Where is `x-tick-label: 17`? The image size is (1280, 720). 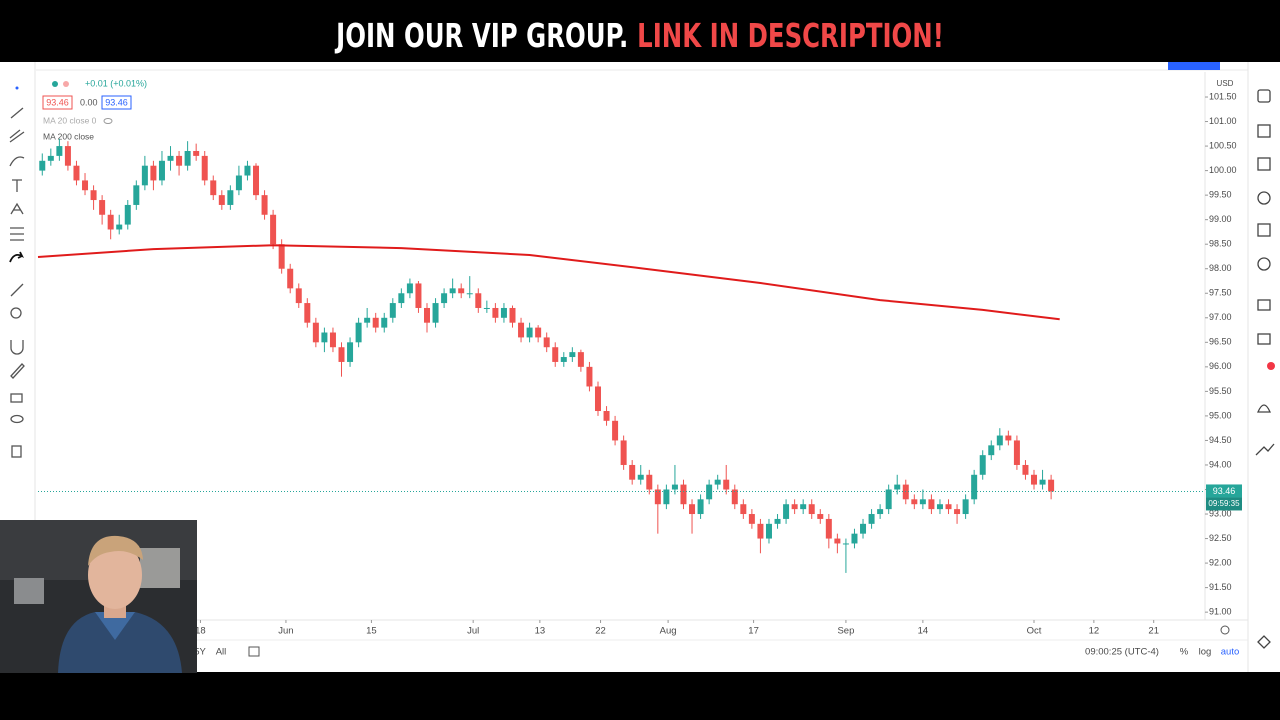
x-tick-label: 17 is located at coordinates (753, 631).